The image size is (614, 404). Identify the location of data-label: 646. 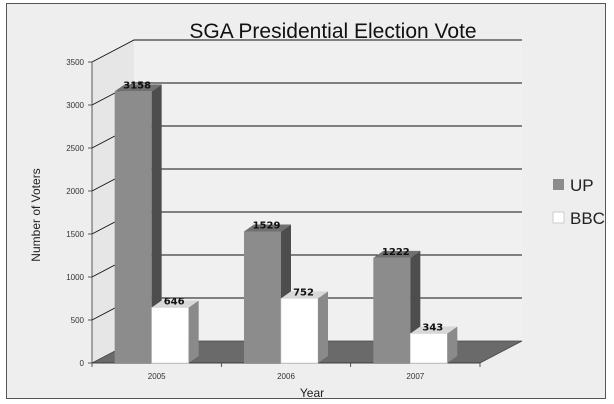
(174, 301).